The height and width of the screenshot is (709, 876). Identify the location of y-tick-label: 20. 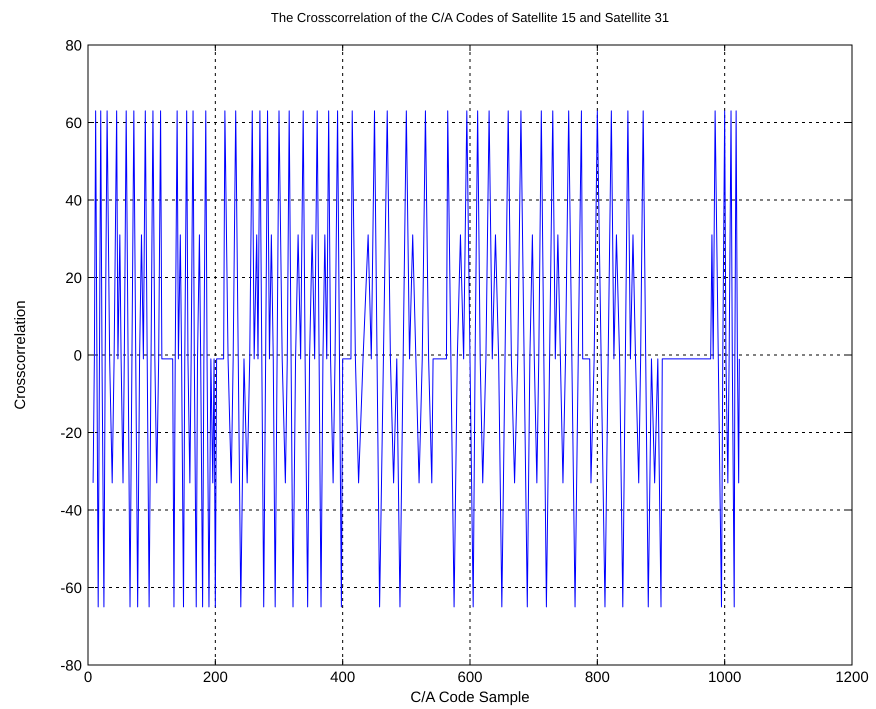
(73, 278).